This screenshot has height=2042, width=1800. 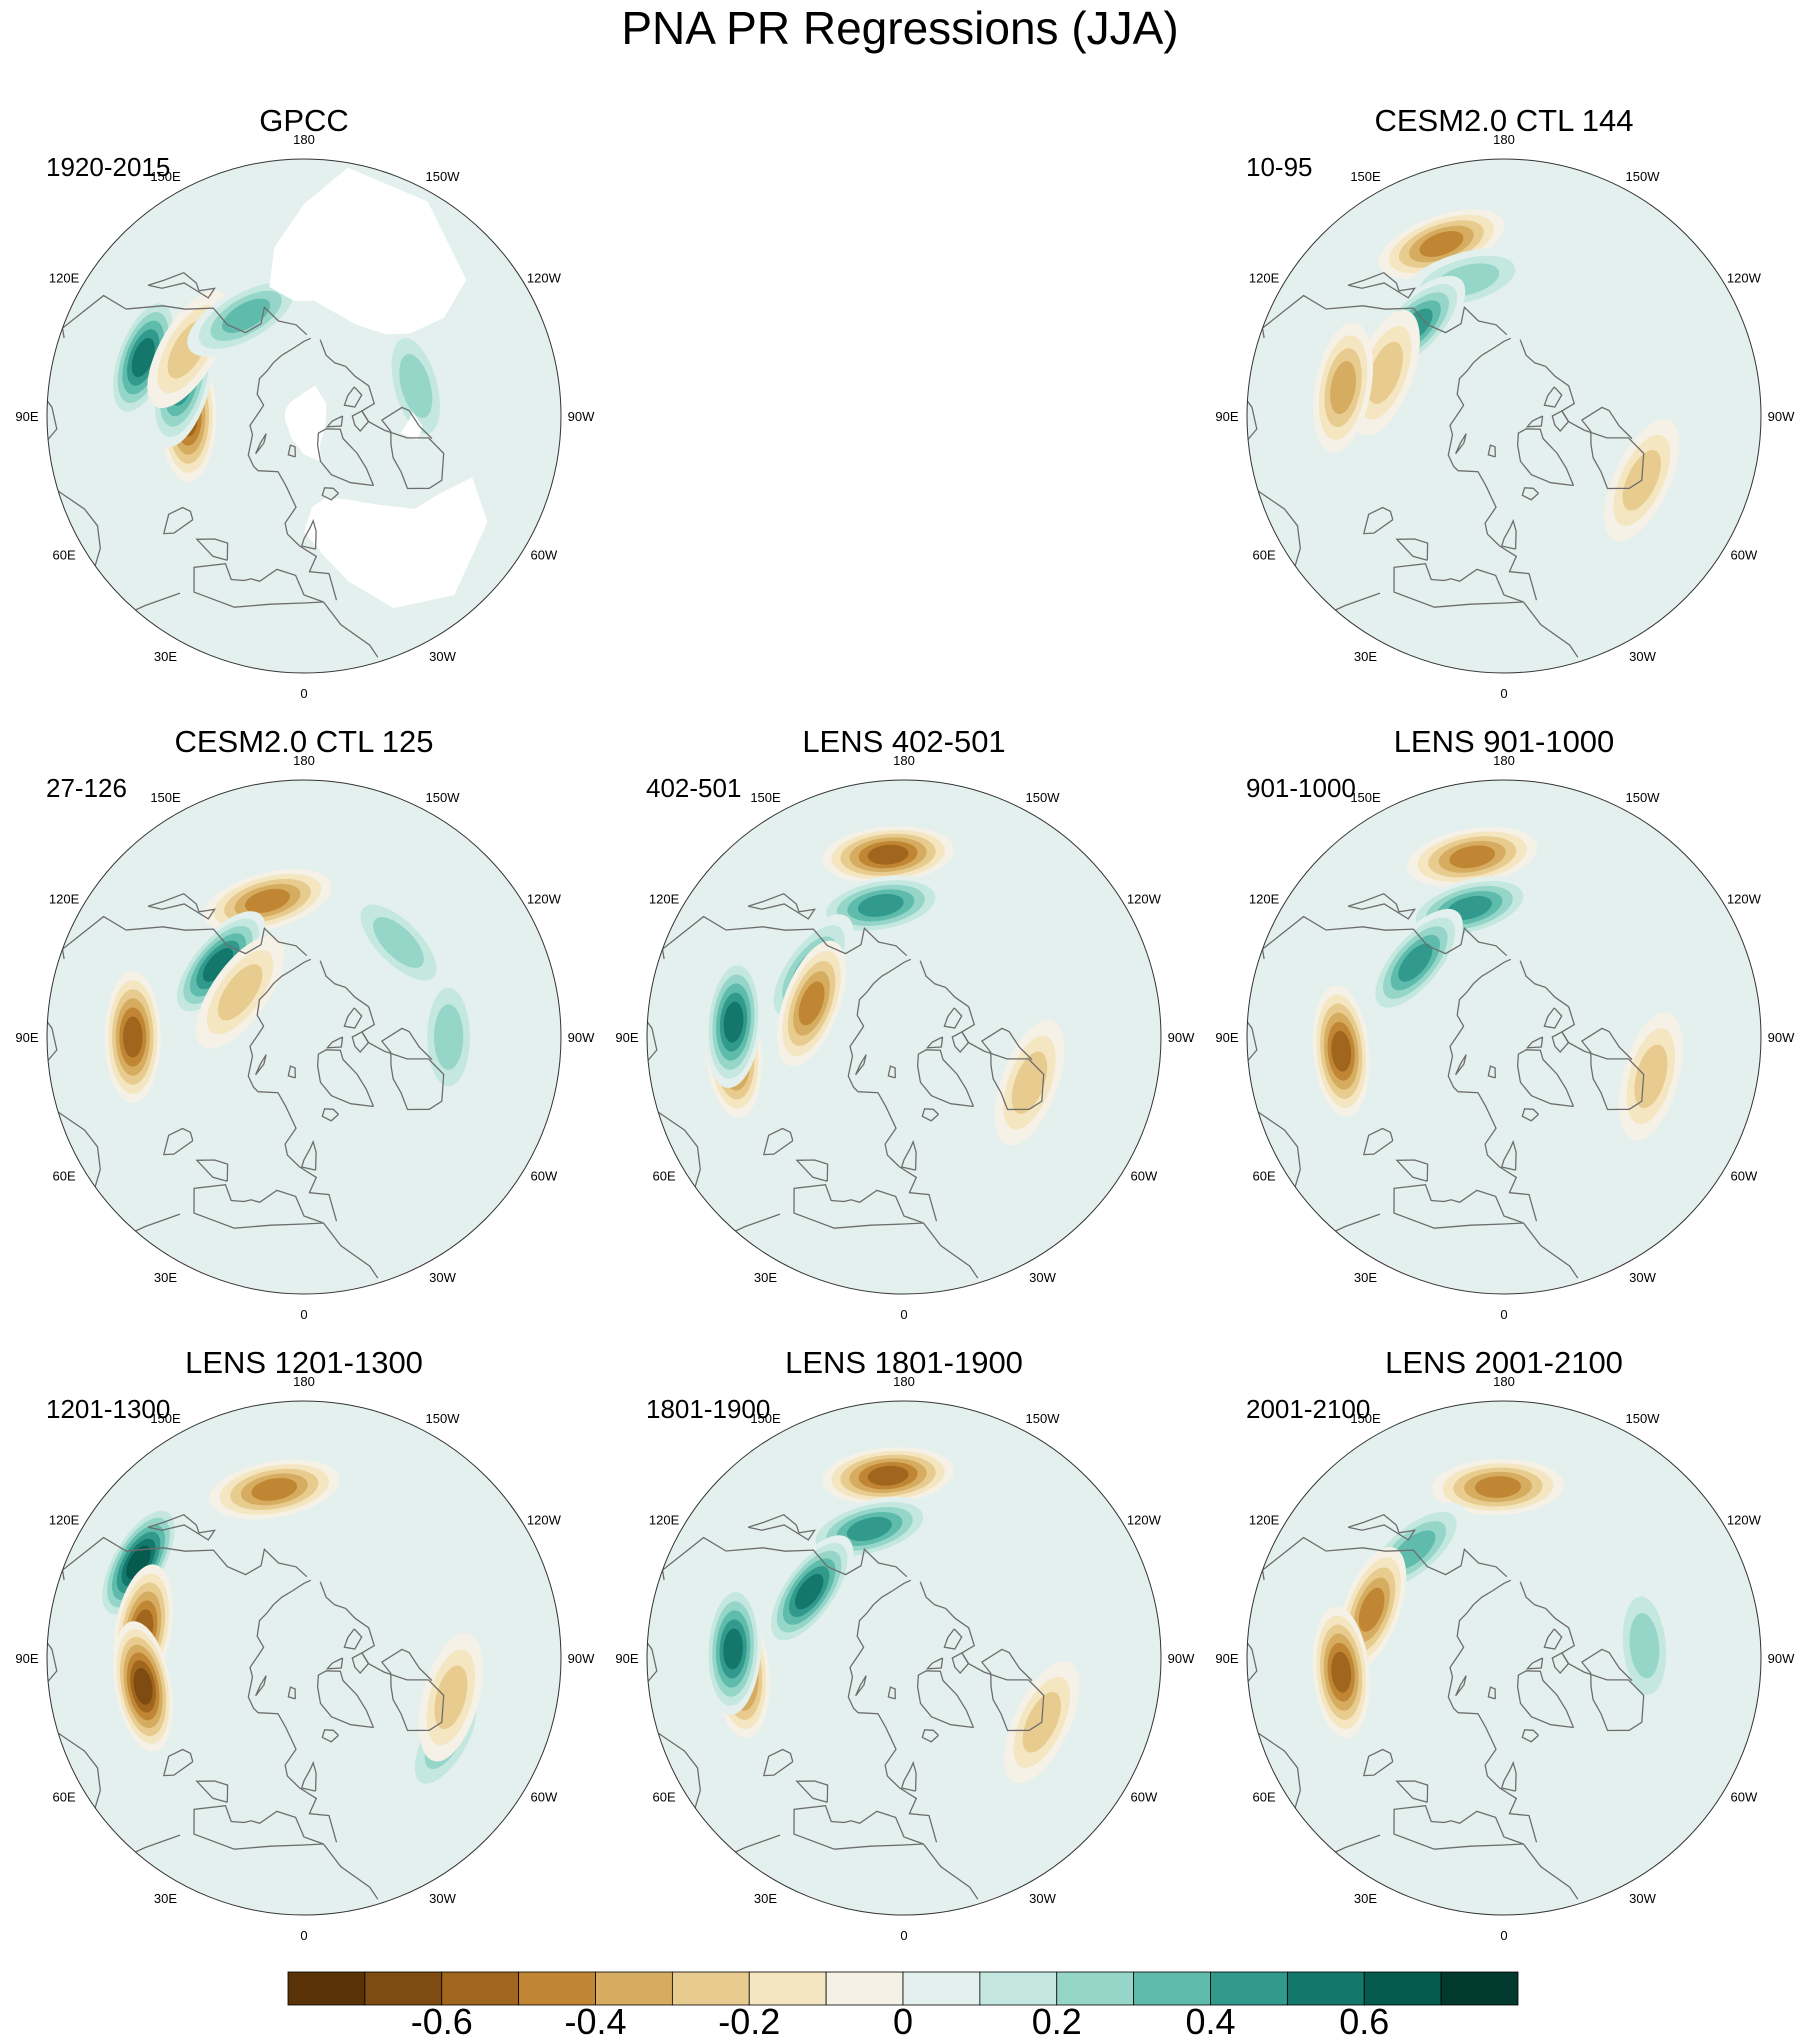 What do you see at coordinates (396, 543) in the screenshot?
I see `missing-data-region` at bounding box center [396, 543].